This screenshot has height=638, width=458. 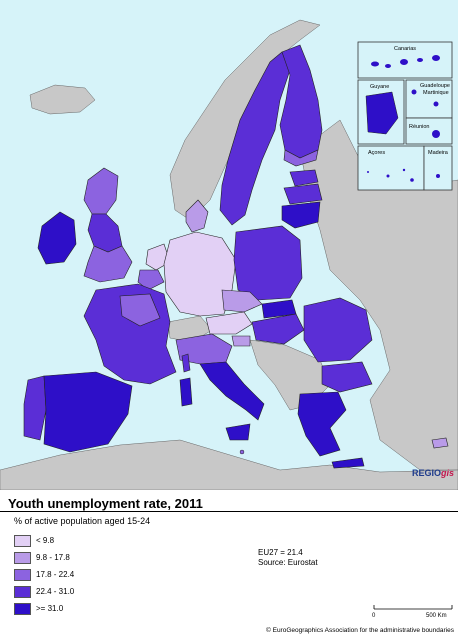 I want to click on region-slovenia, so click(x=241, y=341).